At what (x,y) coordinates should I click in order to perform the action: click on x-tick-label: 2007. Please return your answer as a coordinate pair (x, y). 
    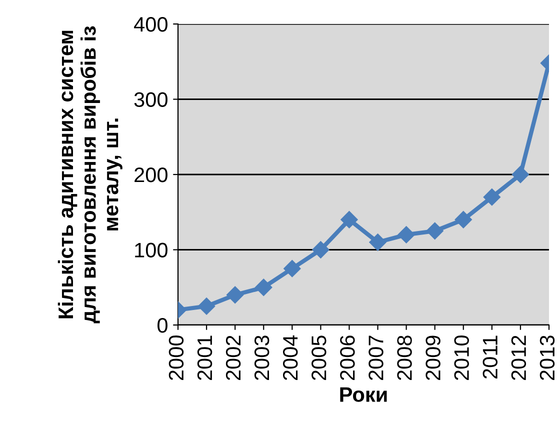
    Looking at the image, I should click on (376, 358).